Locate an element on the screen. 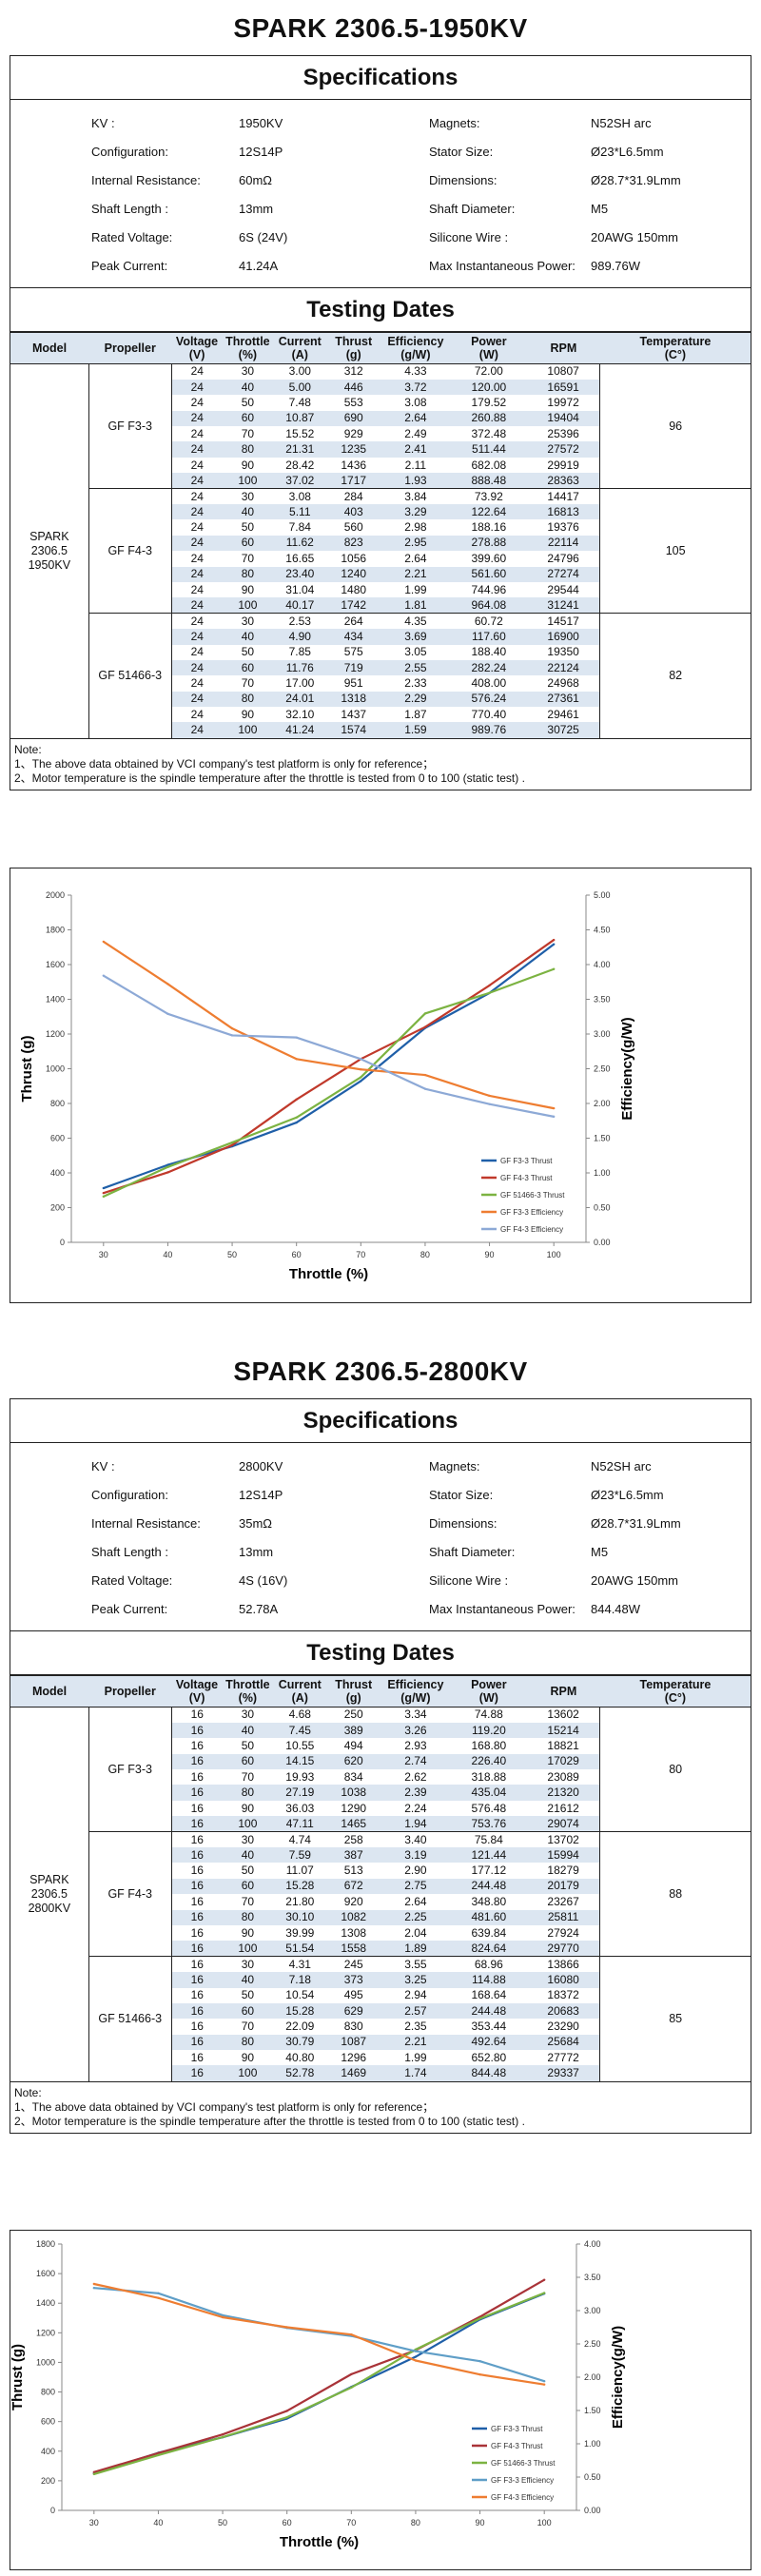 This screenshot has width=761, height=2576. data-cell: 7.59 is located at coordinates (300, 1856).